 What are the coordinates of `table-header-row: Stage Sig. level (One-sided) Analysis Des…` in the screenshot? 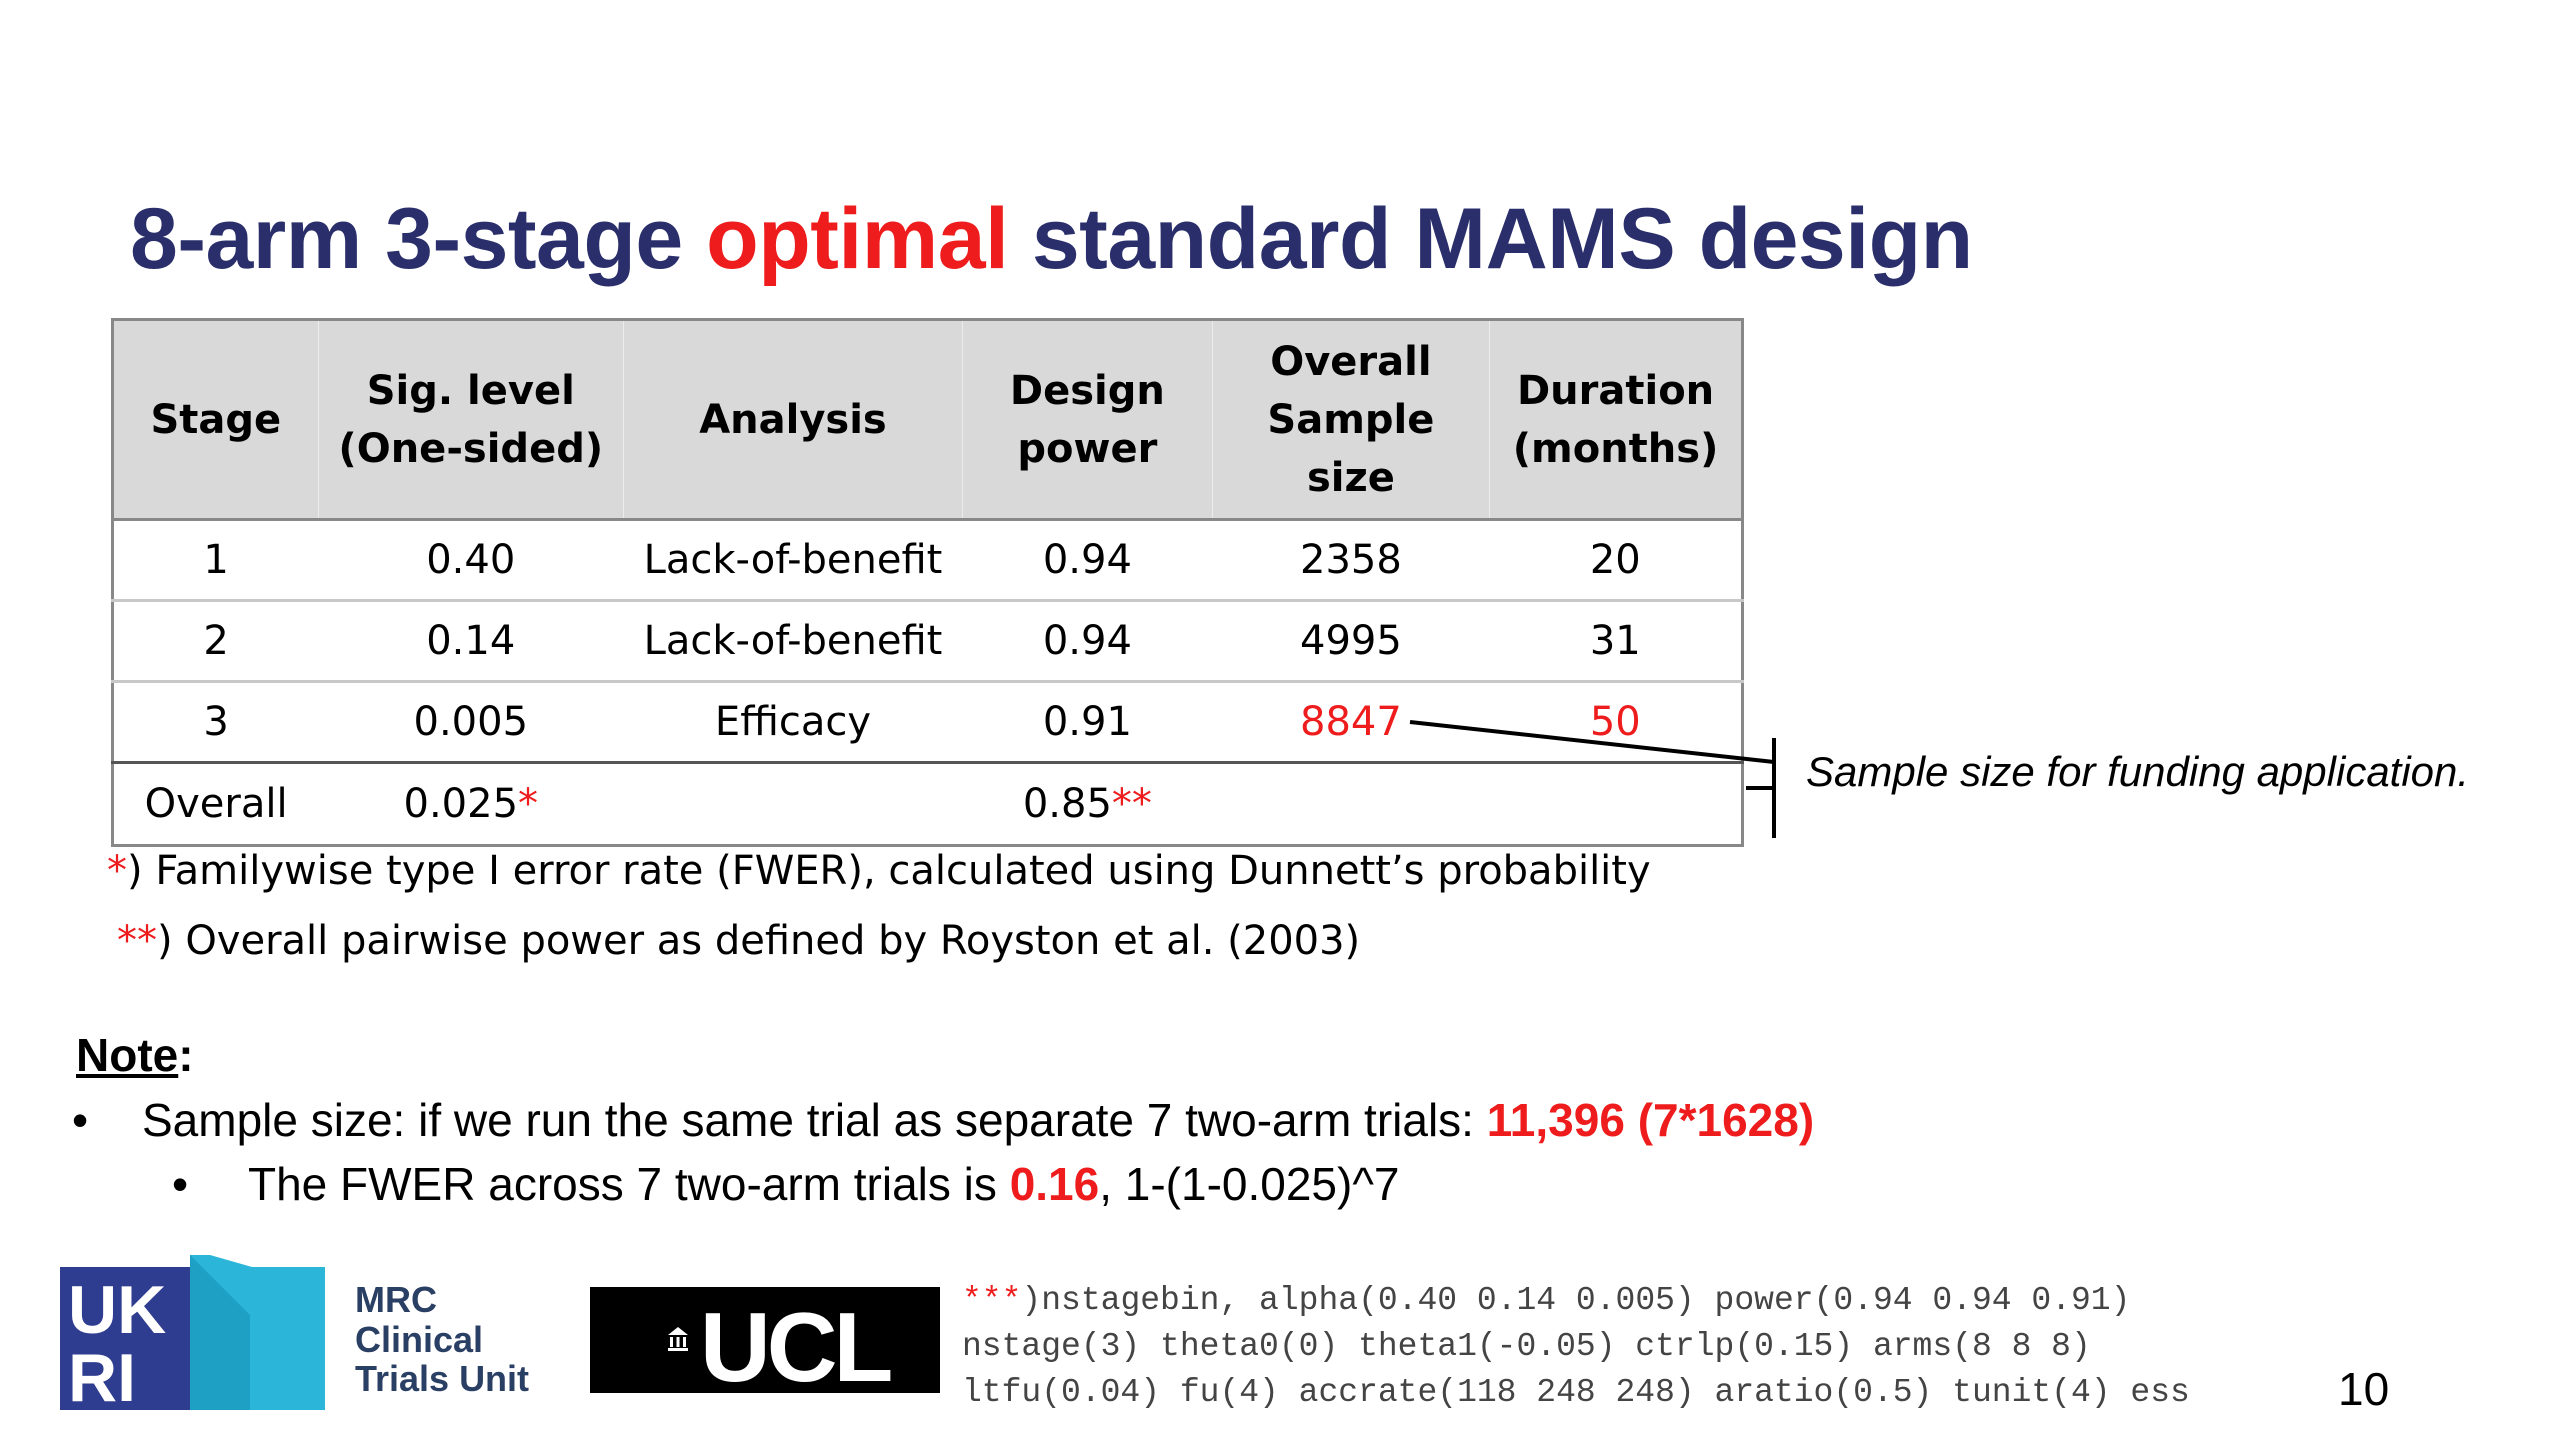 It's located at (927, 419).